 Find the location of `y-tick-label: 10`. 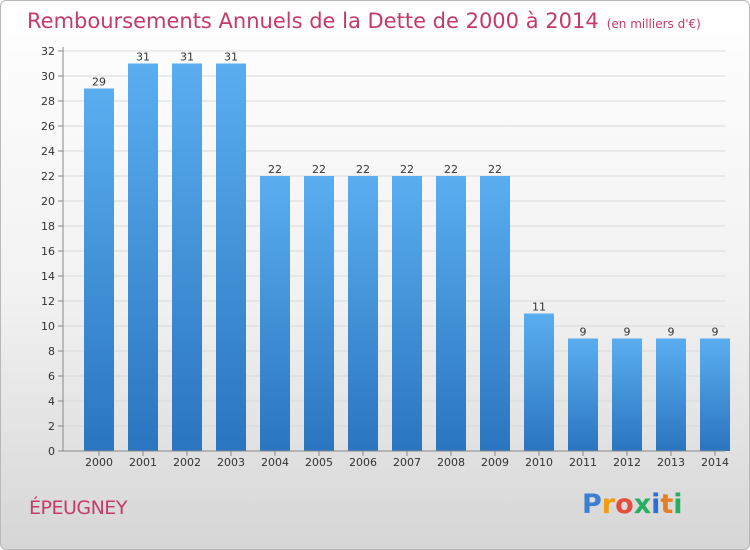

y-tick-label: 10 is located at coordinates (48, 326).